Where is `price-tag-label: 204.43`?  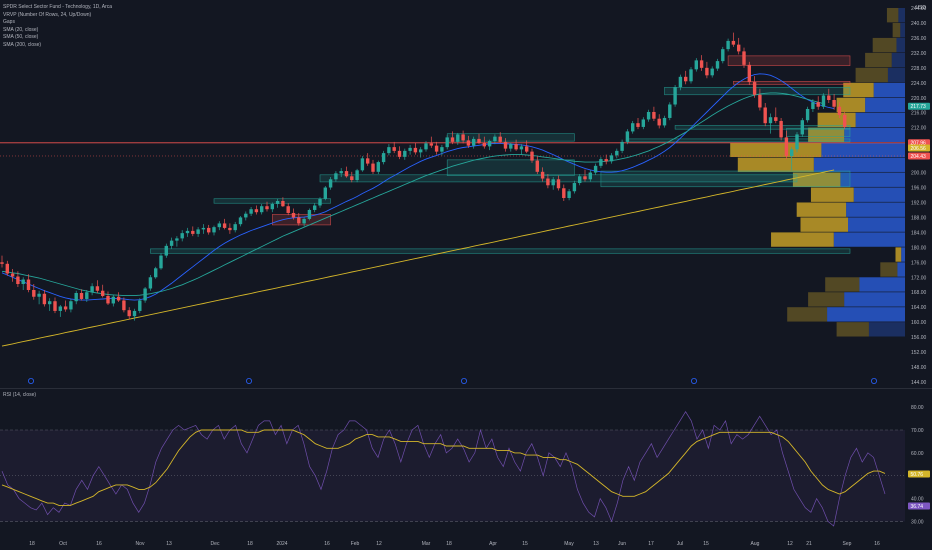 price-tag-label: 204.43 is located at coordinates (919, 157).